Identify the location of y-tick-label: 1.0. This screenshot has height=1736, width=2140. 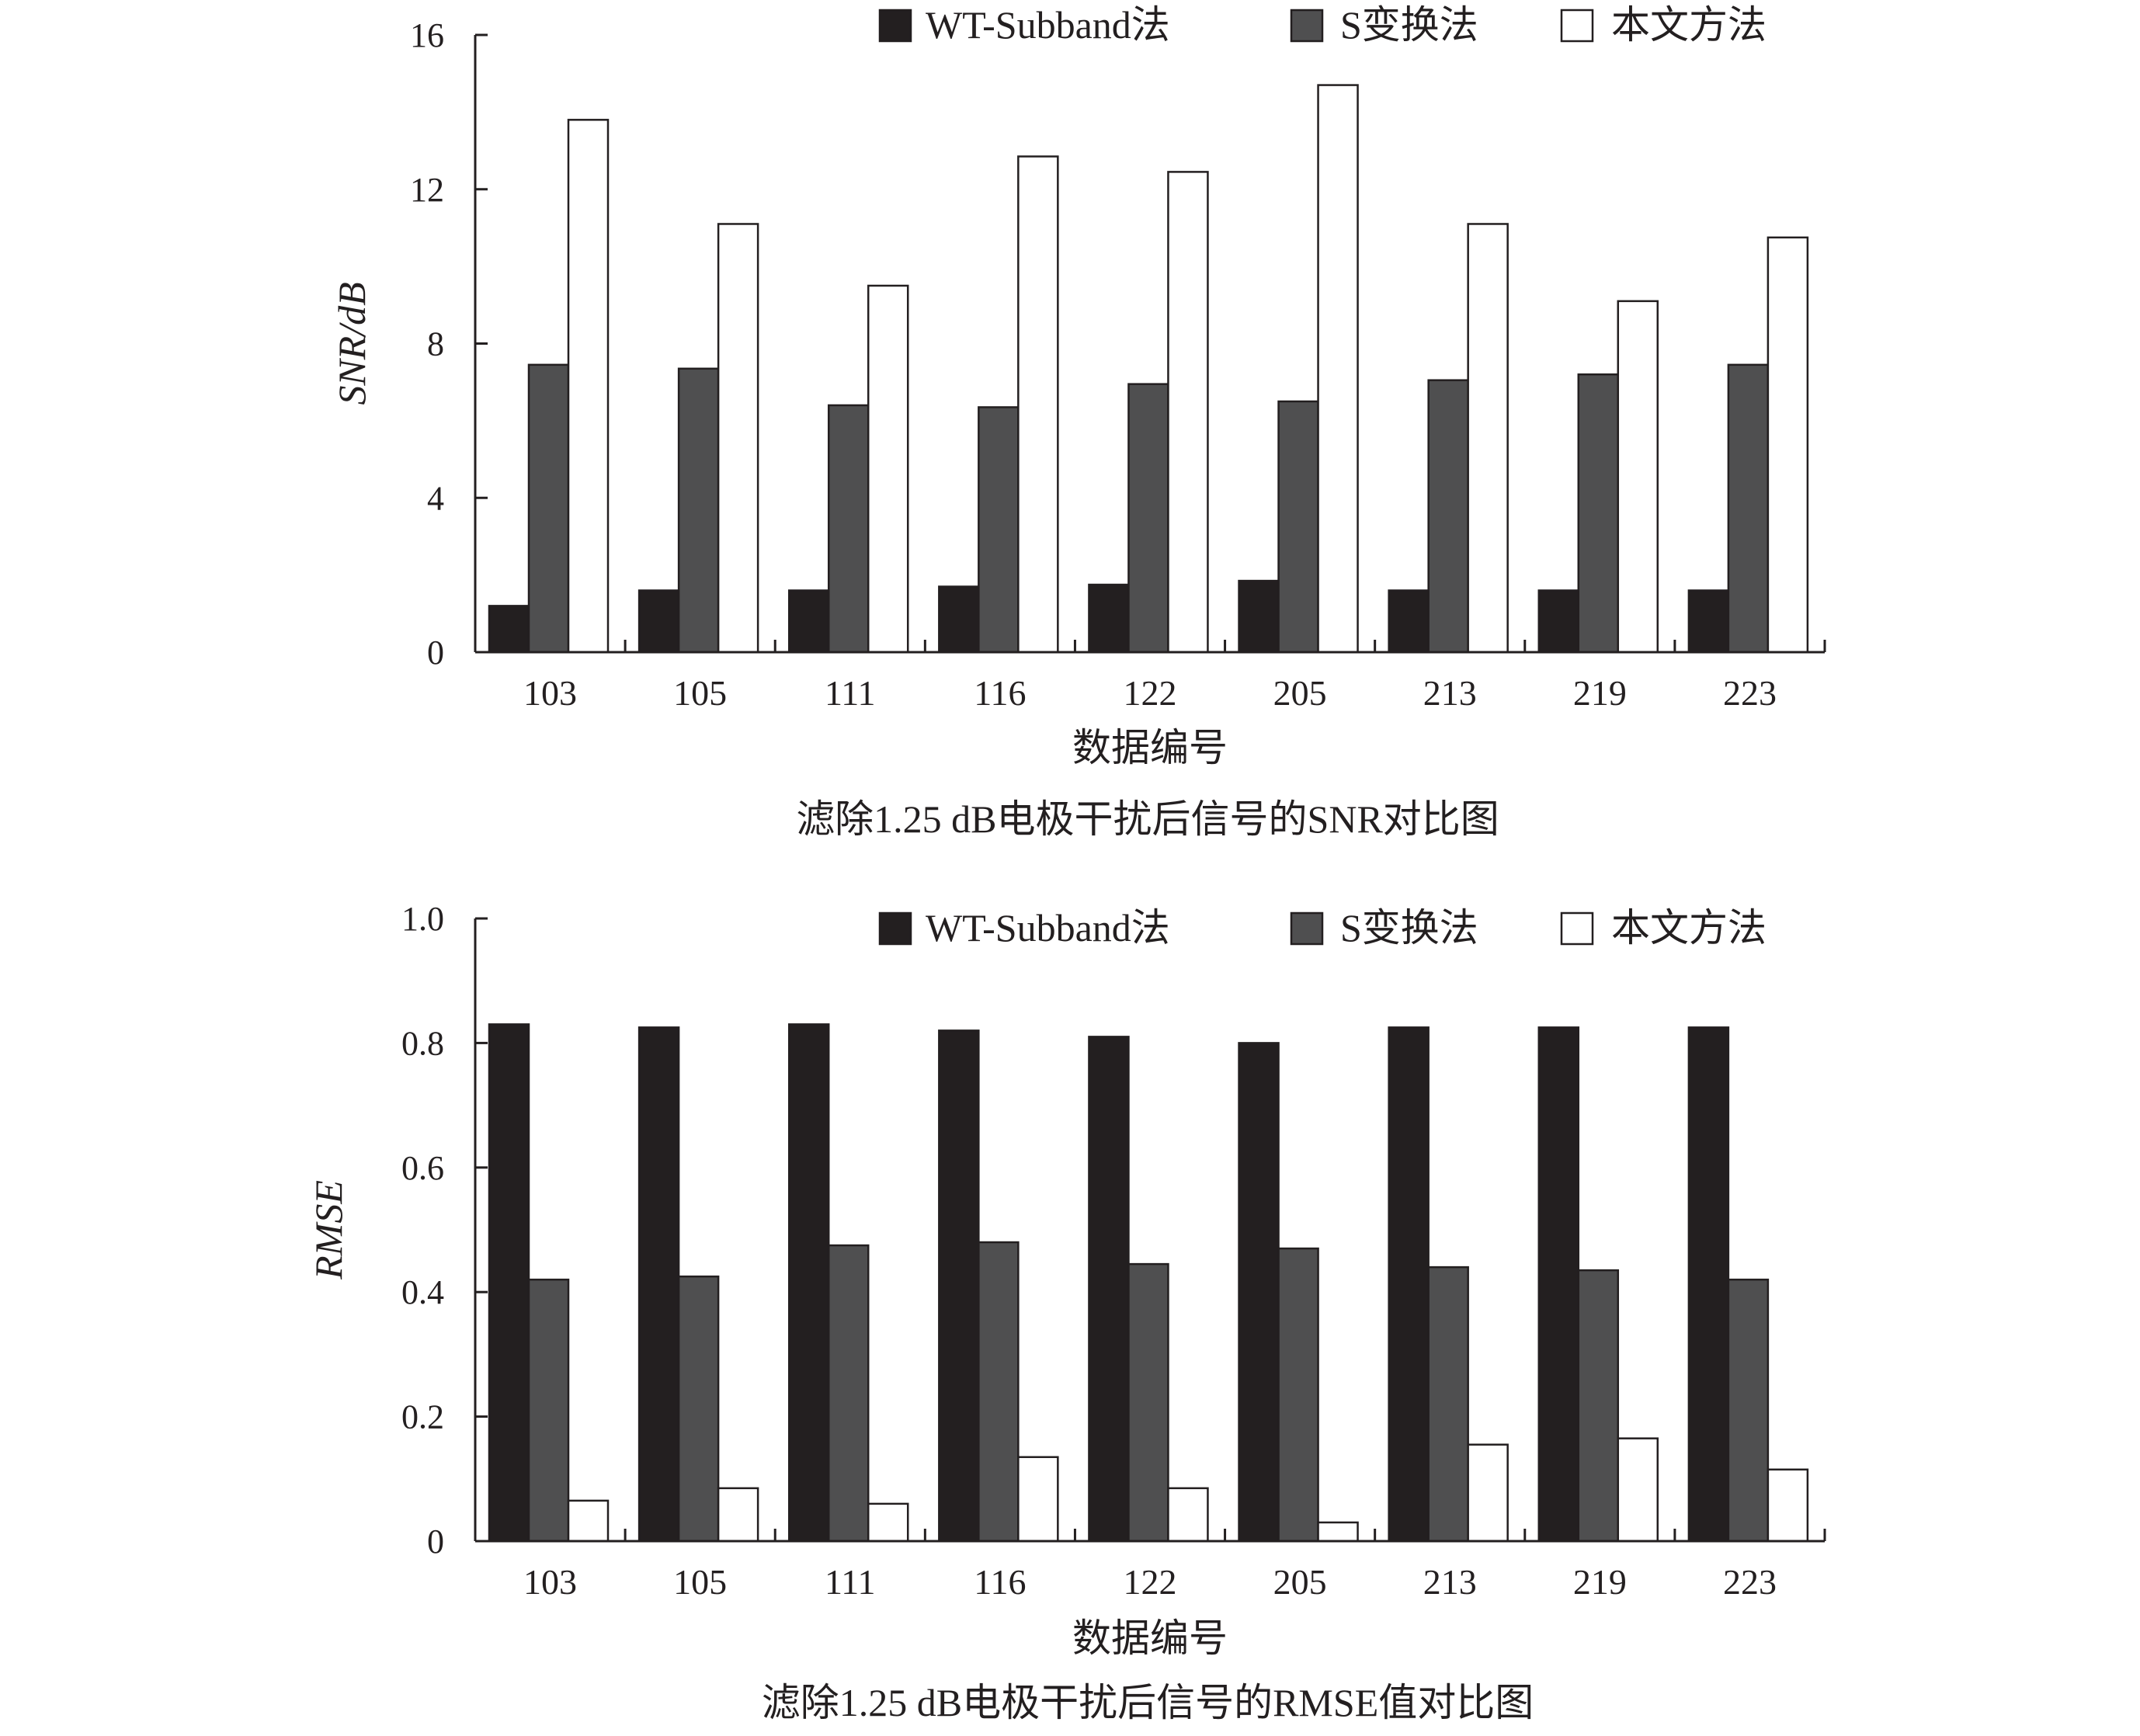
(422, 919).